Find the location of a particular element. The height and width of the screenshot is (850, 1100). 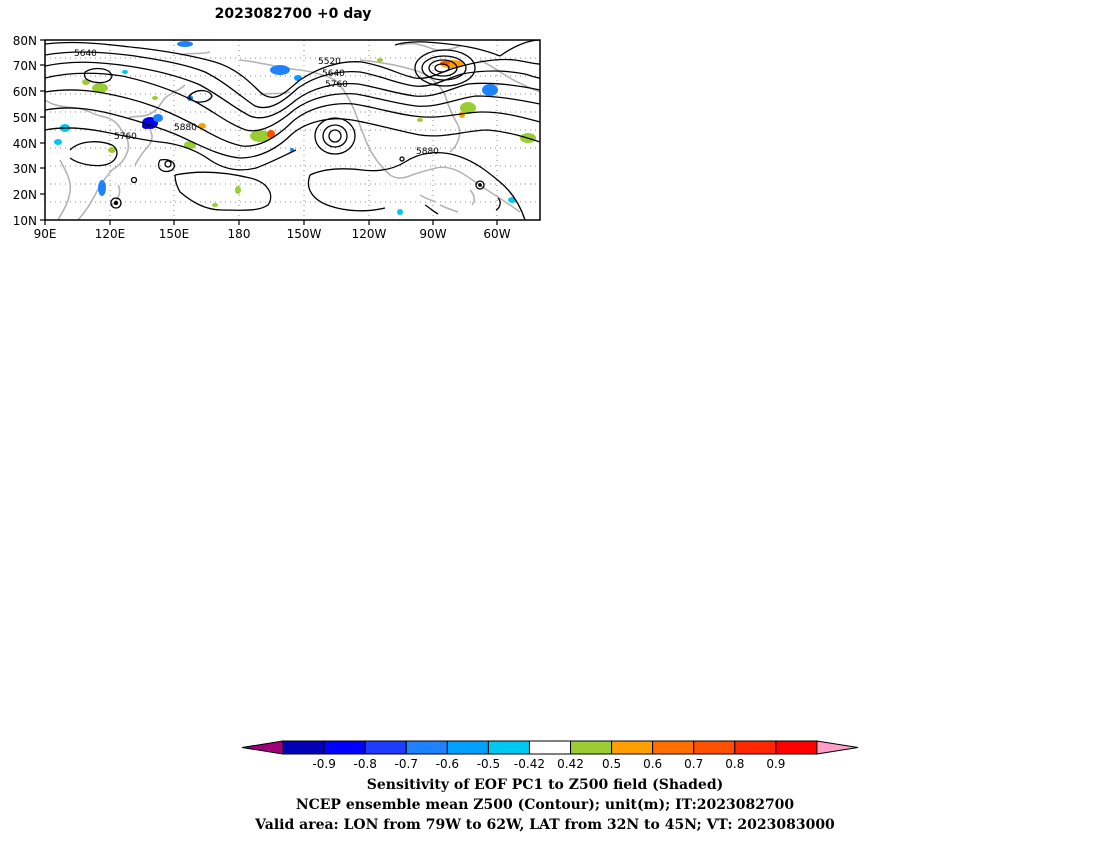

colorbar-tick-label: 0.8 is located at coordinates (734, 764).